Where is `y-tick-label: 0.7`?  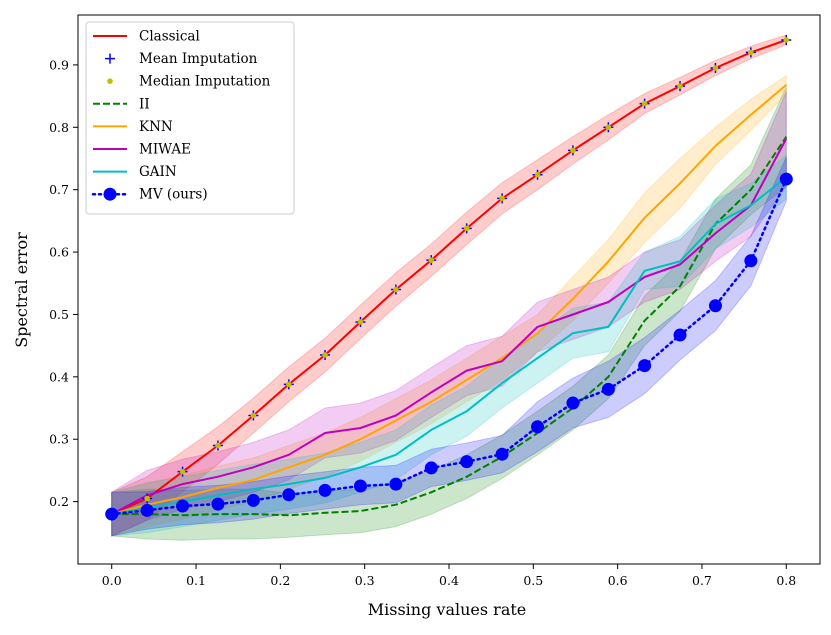 y-tick-label: 0.7 is located at coordinates (59, 189).